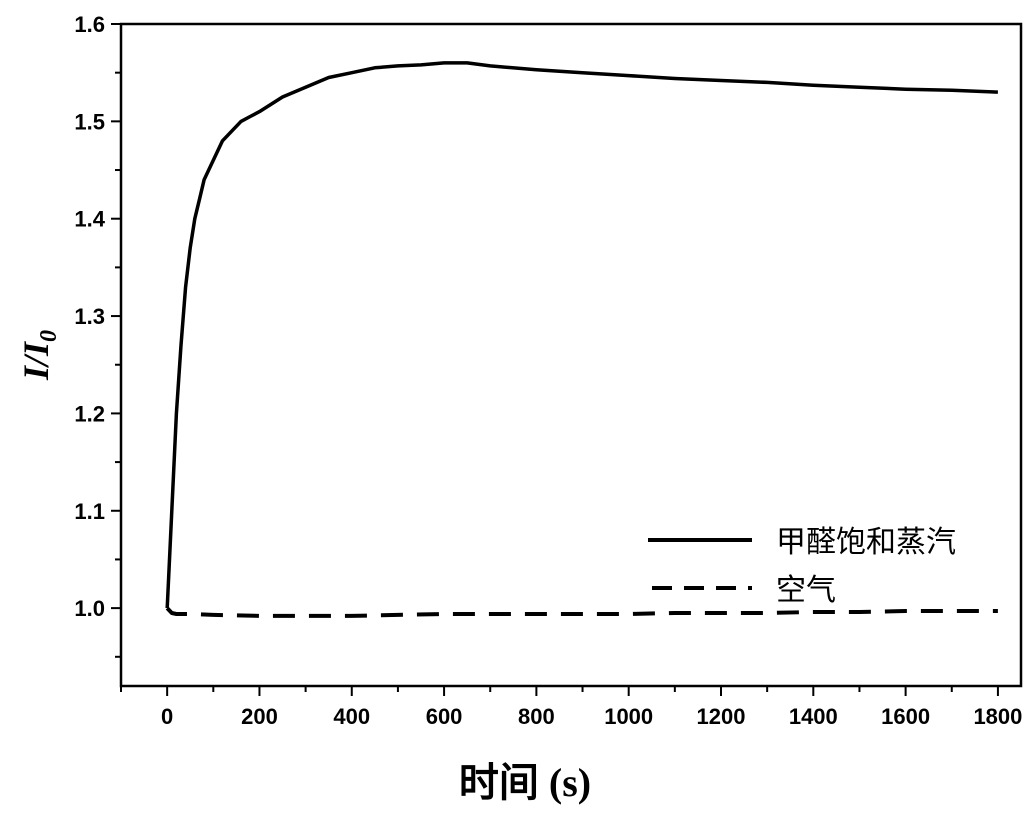  What do you see at coordinates (89, 24) in the screenshot?
I see `y-tick-label: 1.6` at bounding box center [89, 24].